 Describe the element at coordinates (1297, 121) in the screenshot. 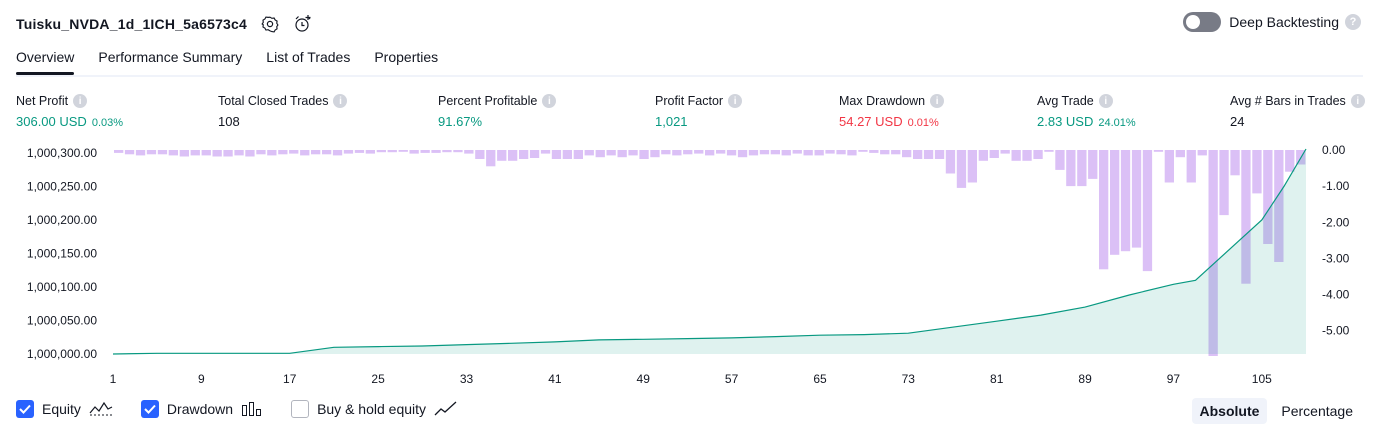

I see `metric-value: 24` at that location.